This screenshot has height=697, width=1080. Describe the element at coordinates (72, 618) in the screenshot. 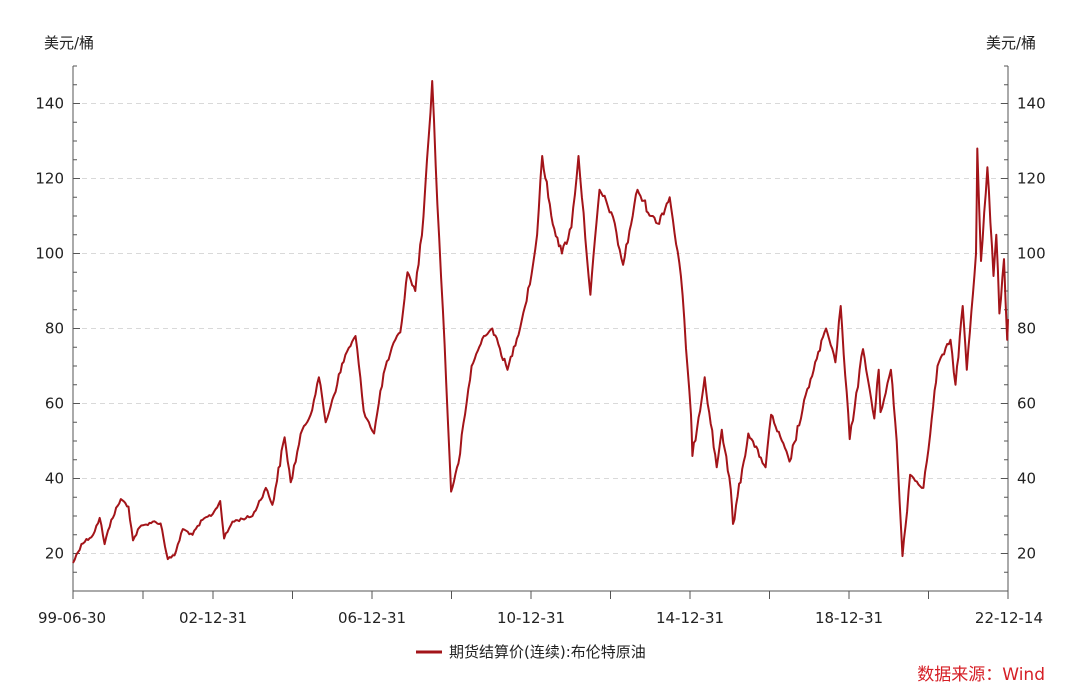

I see `x-tick-label: 99-06-30` at that location.